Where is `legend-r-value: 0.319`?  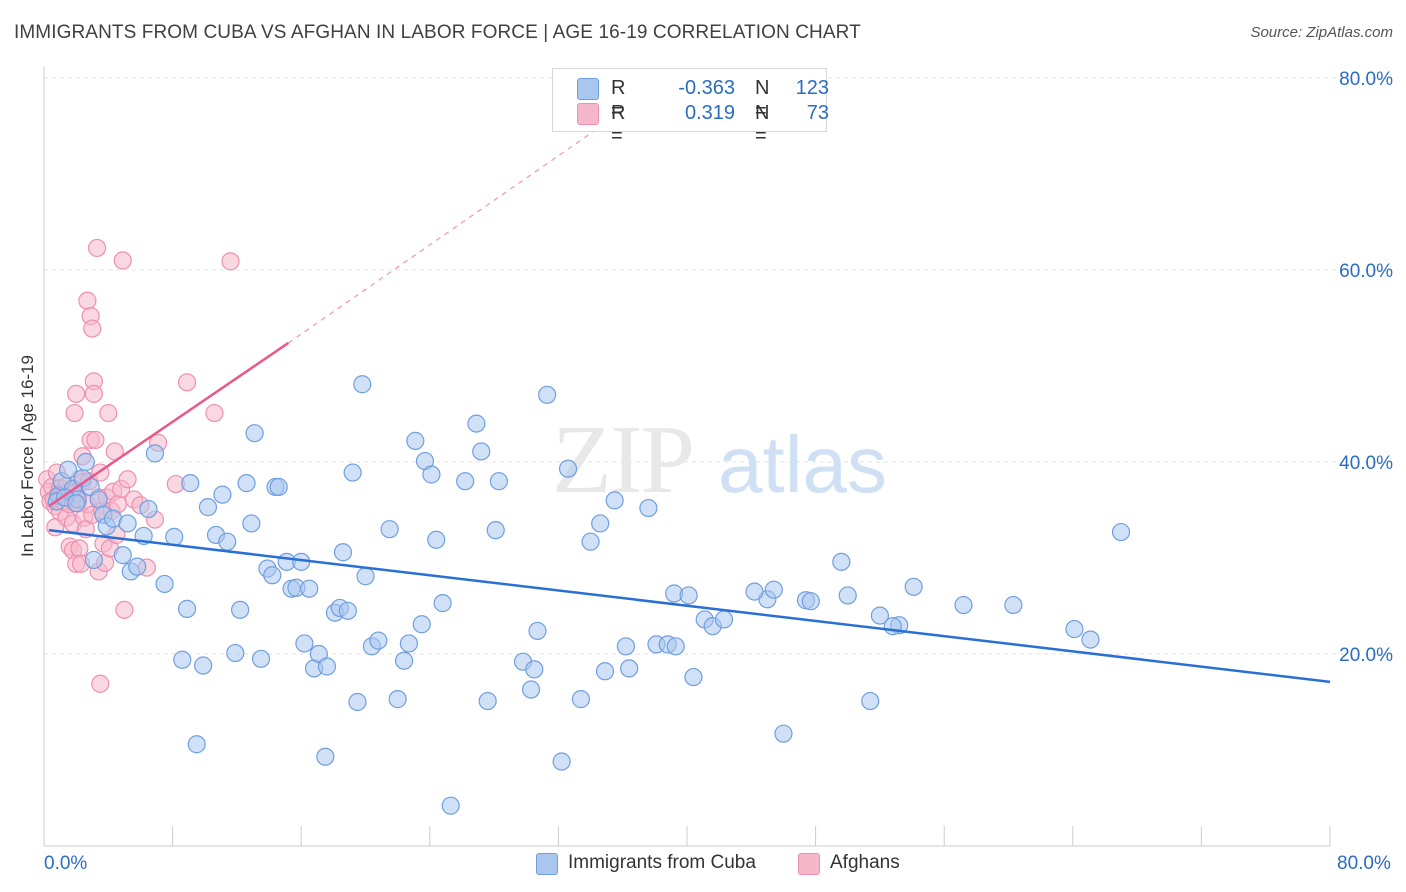
legend-r-value: 0.319 is located at coordinates (709, 113).